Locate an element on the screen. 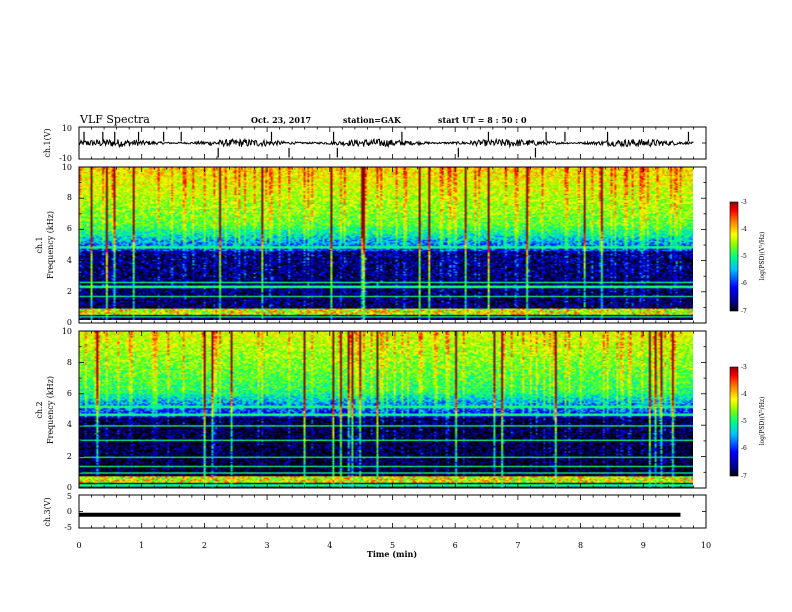 The image size is (792, 612). ch2-spec-ytick-8: 8 is located at coordinates (69, 362).